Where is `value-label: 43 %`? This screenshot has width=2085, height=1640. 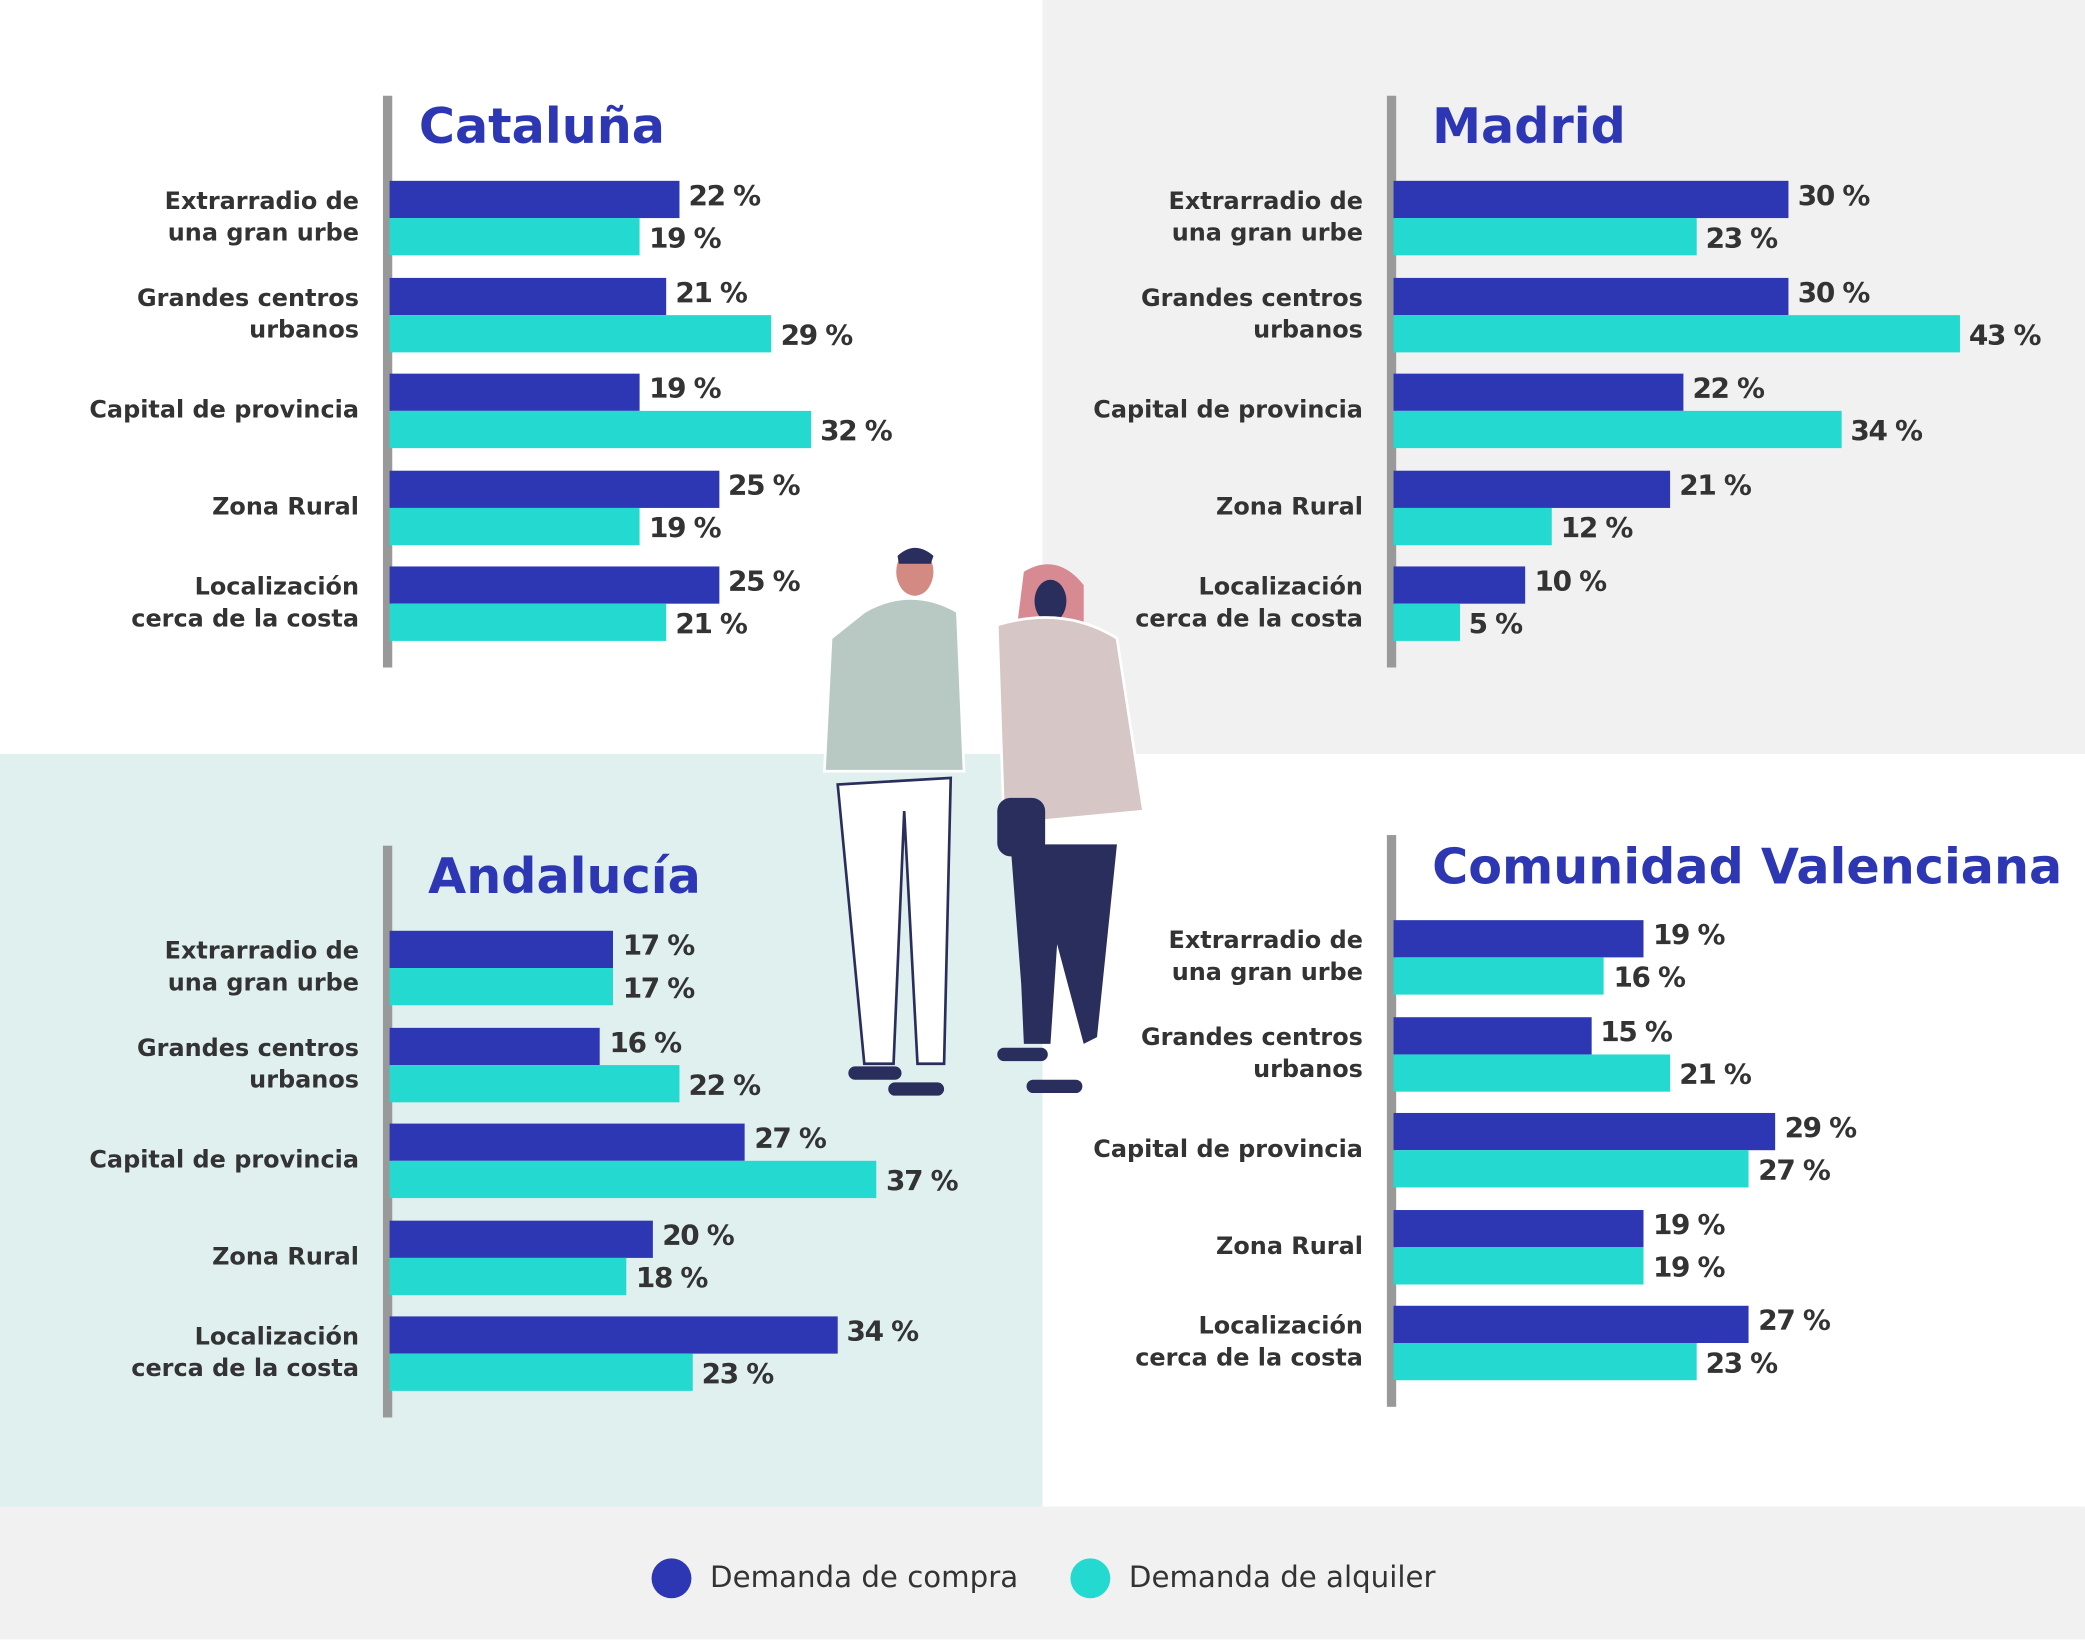 value-label: 43 % is located at coordinates (2005, 334).